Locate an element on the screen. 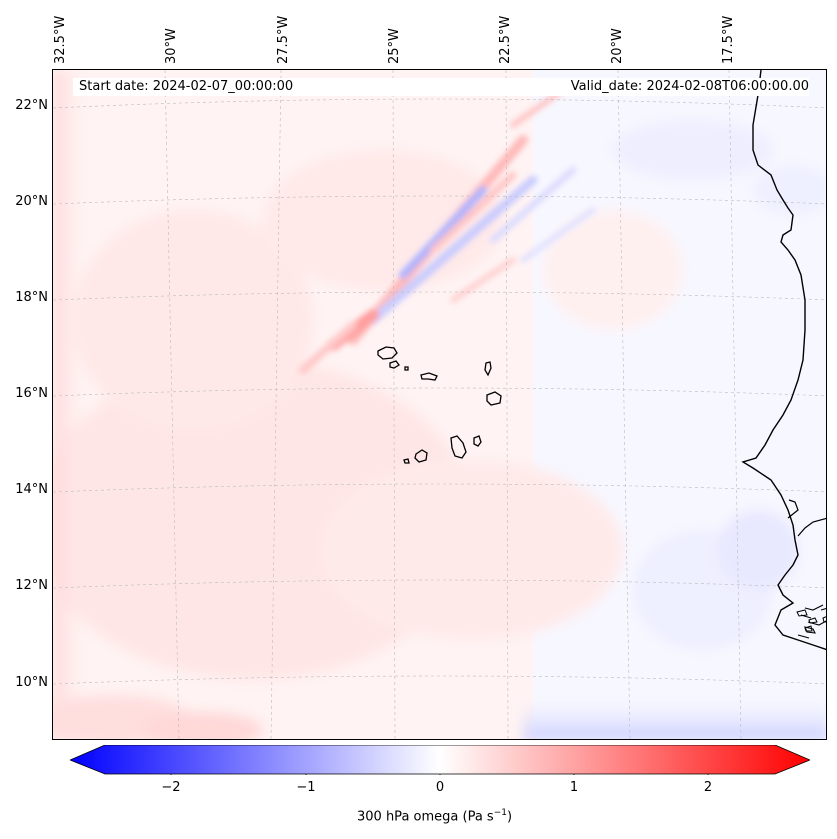 The width and height of the screenshot is (837, 839). colorbar-tick-2: 2 is located at coordinates (708, 787).